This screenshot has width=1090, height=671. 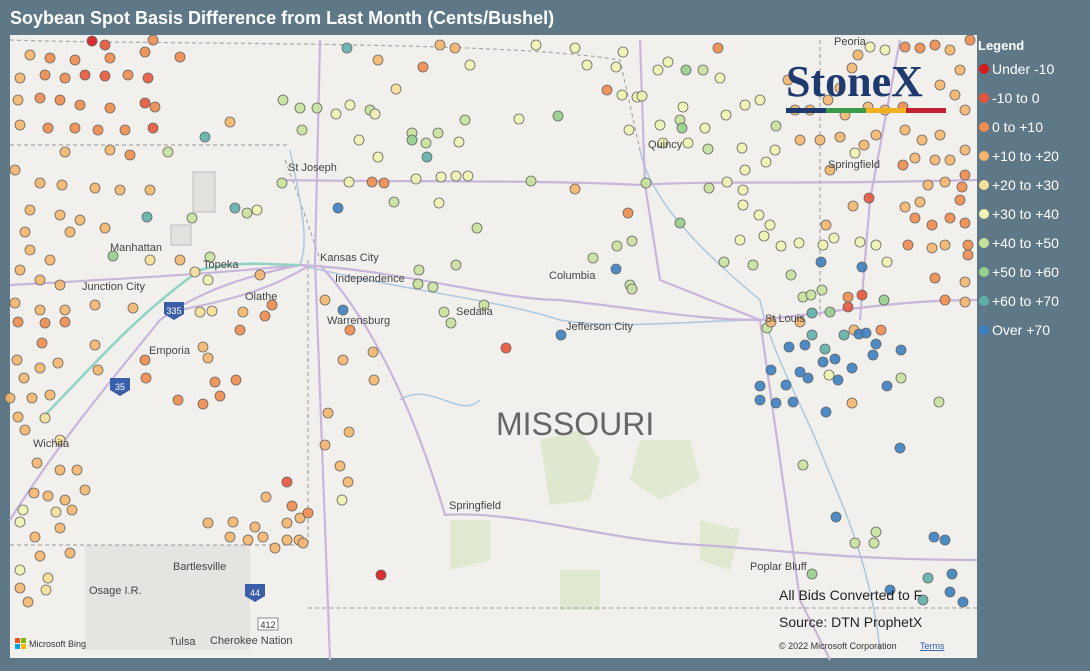 I want to click on shield: 412, so click(x=267, y=625).